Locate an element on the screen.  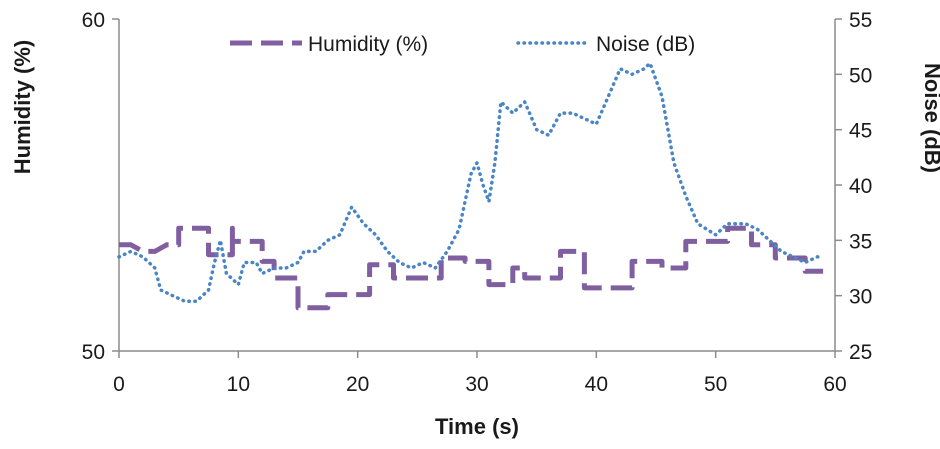
x-tick-label: 30 is located at coordinates (476, 384).